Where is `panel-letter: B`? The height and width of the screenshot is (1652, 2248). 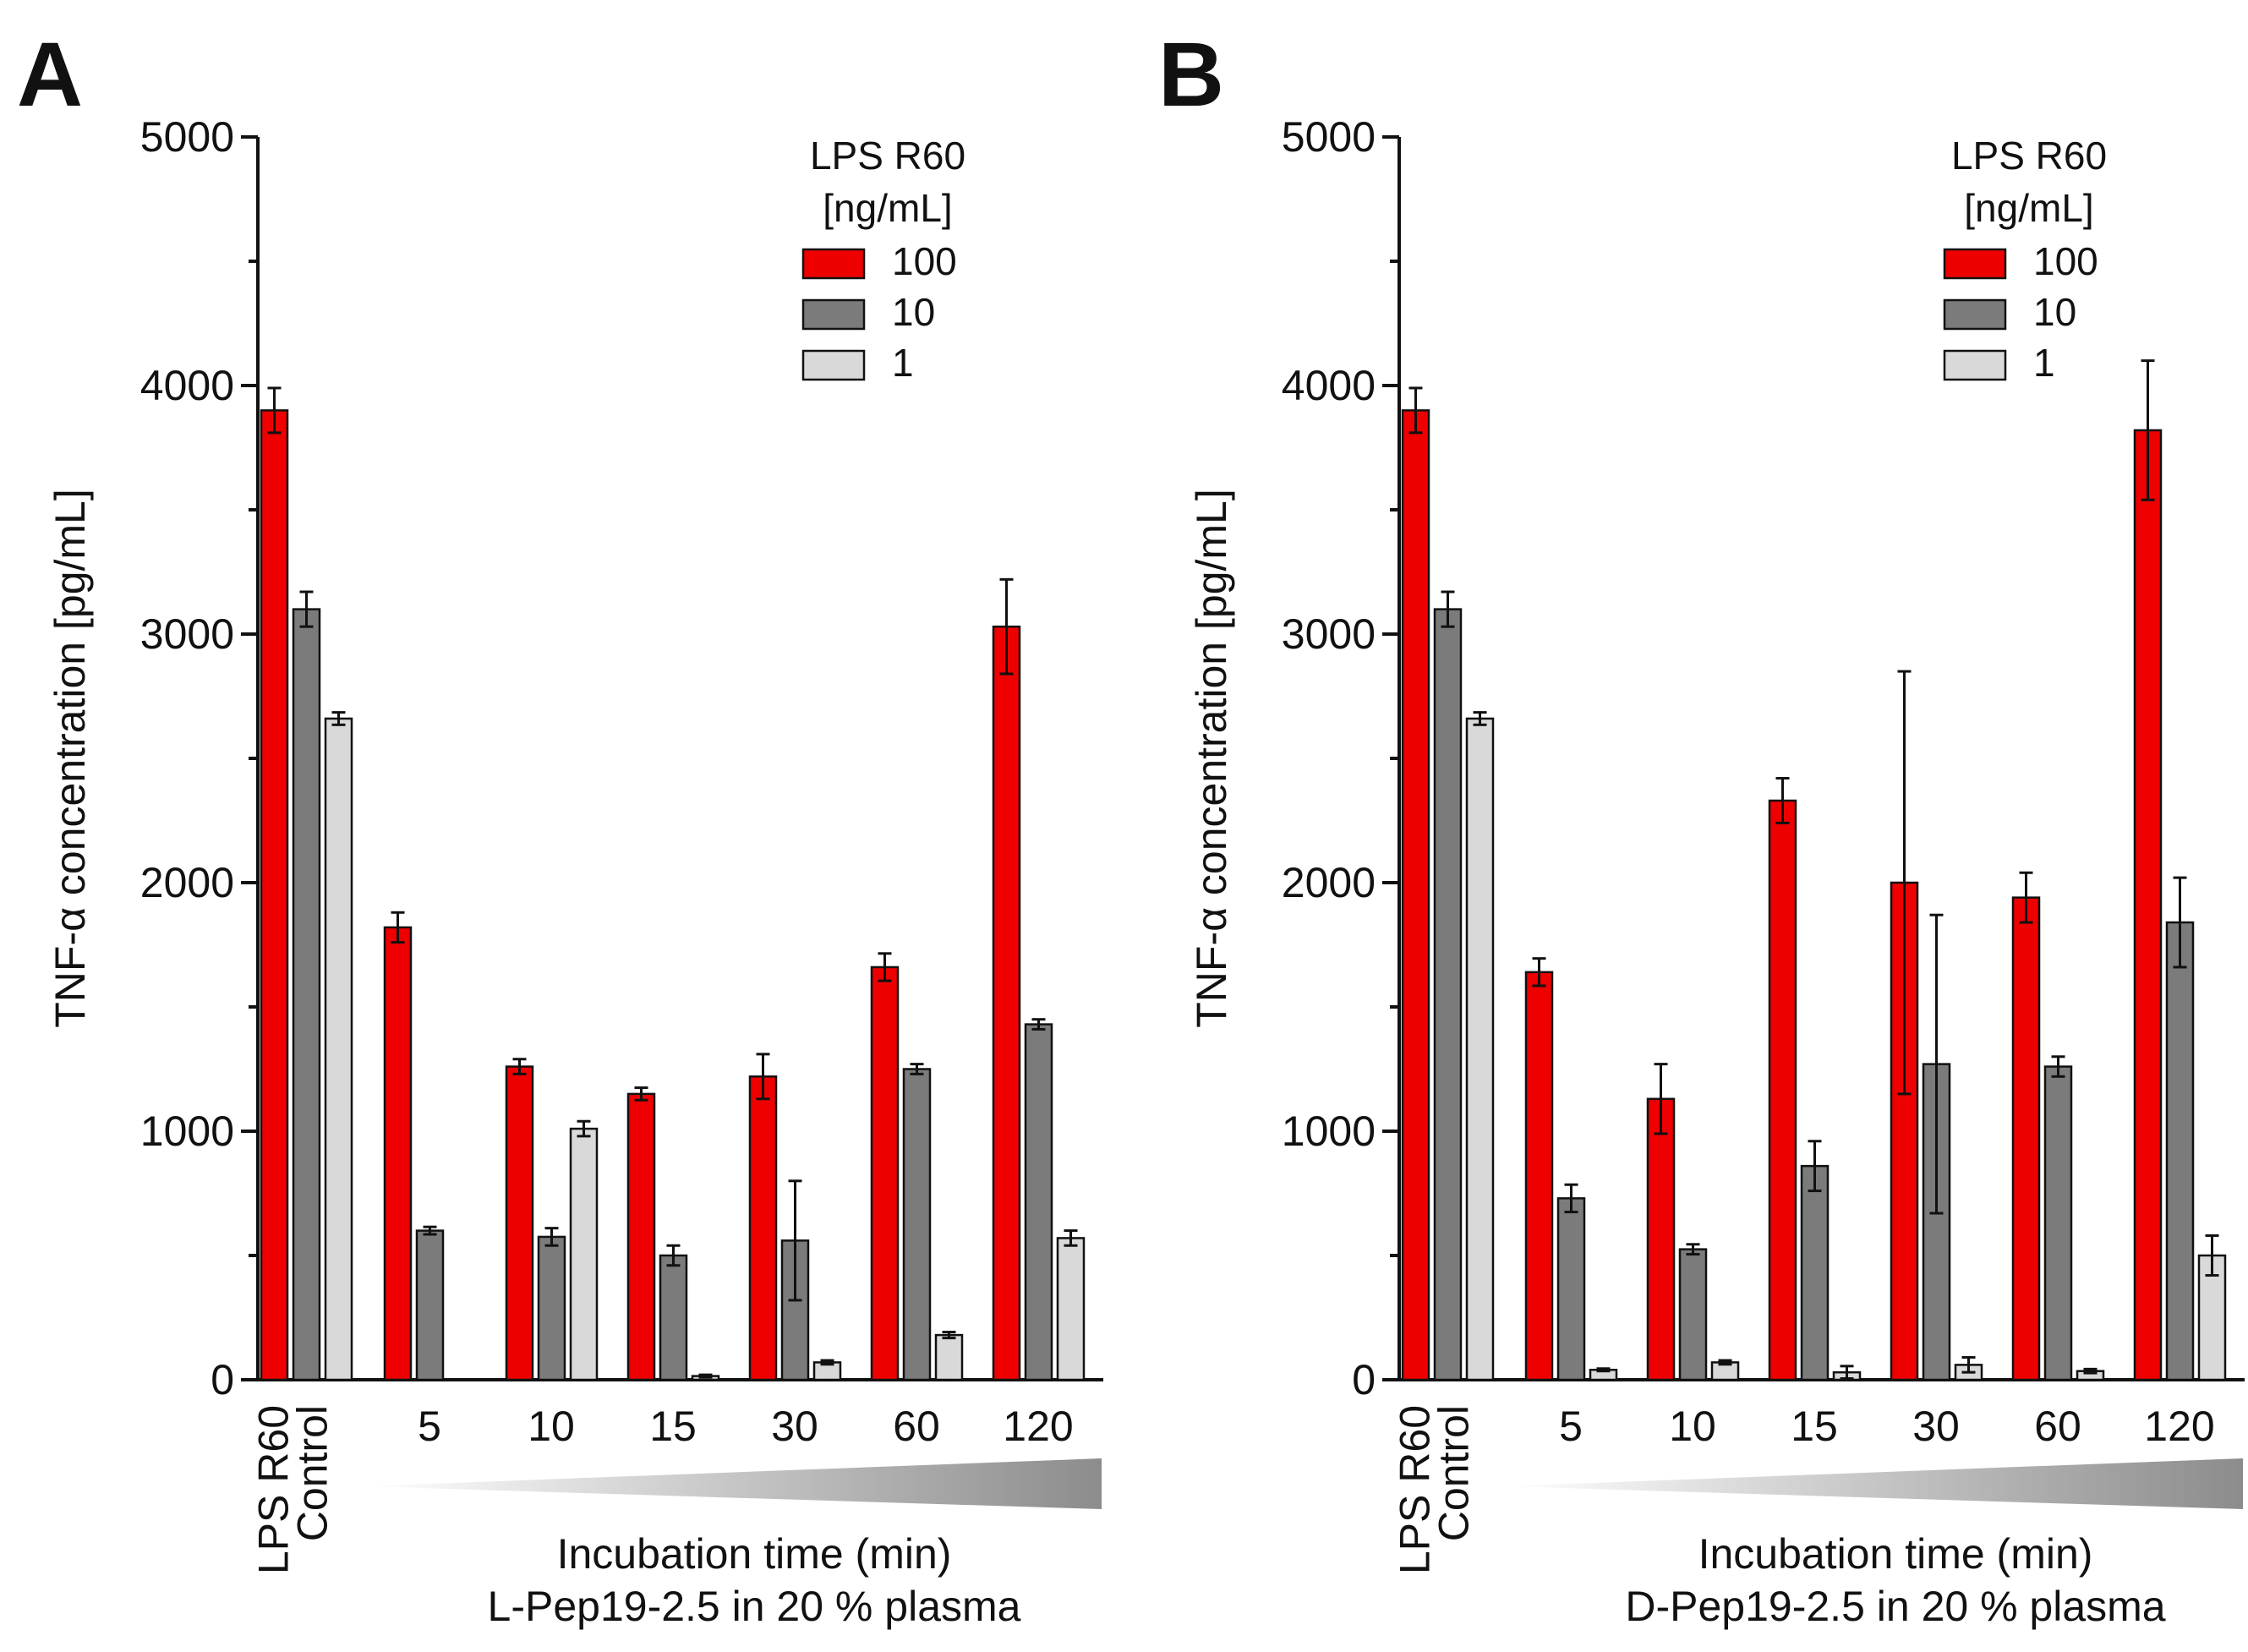 panel-letter: B is located at coordinates (1191, 74).